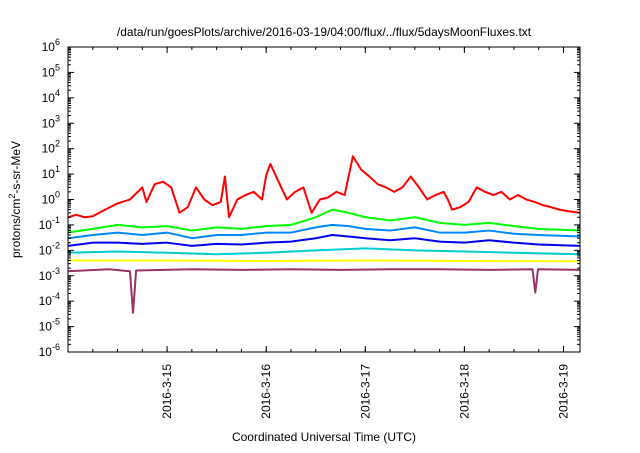  I want to click on y-tick-label: 10⁻⁵, so click(49, 325).